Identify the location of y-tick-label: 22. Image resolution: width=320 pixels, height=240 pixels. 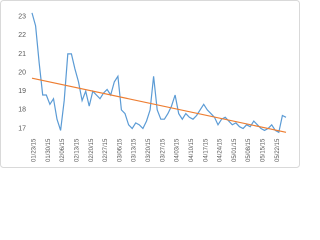
(22, 35).